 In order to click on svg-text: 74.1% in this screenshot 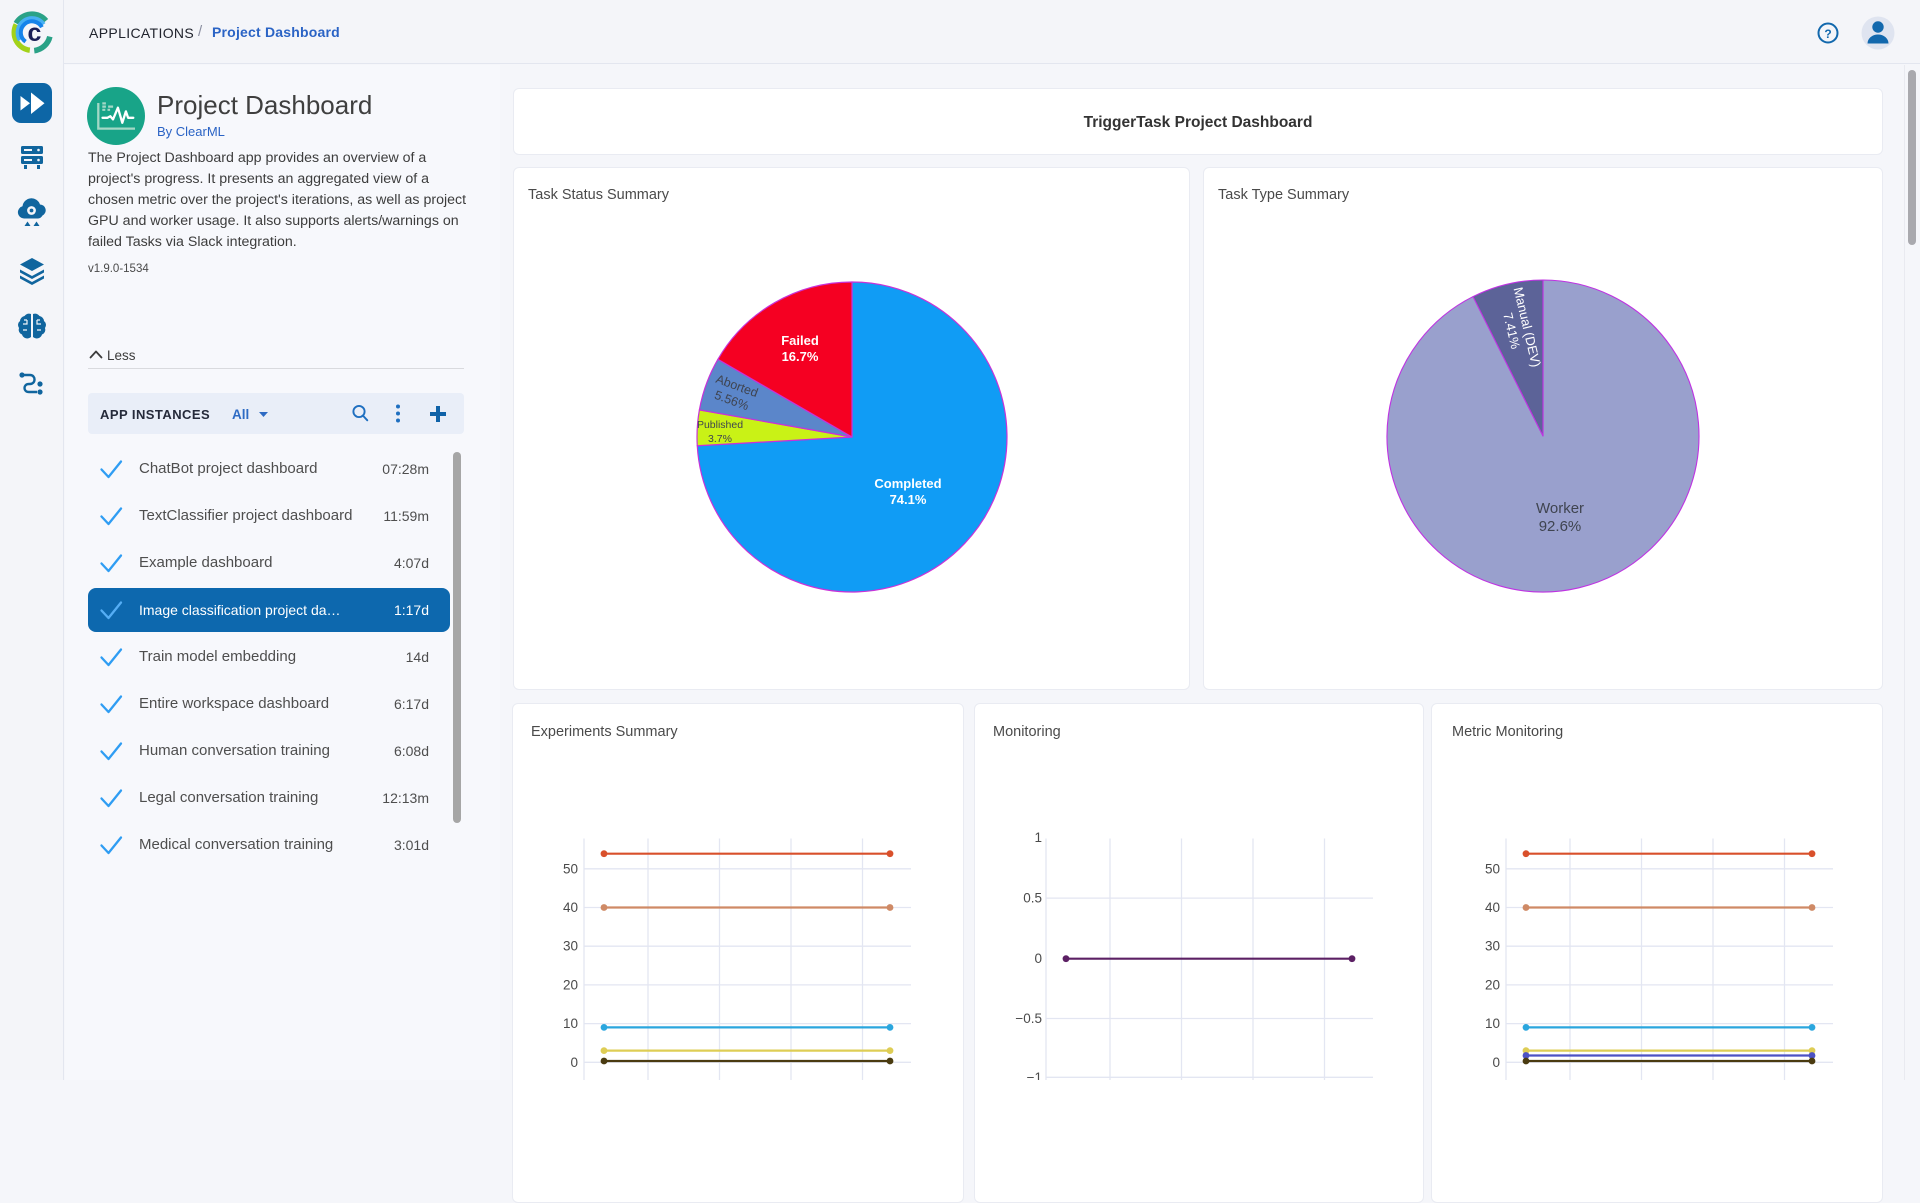, I will do `click(908, 499)`.